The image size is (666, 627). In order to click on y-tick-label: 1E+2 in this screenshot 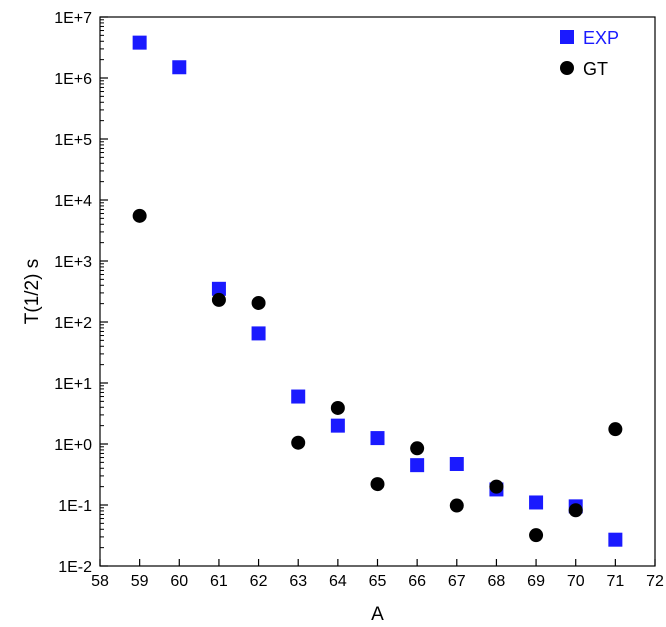, I will do `click(73, 323)`.